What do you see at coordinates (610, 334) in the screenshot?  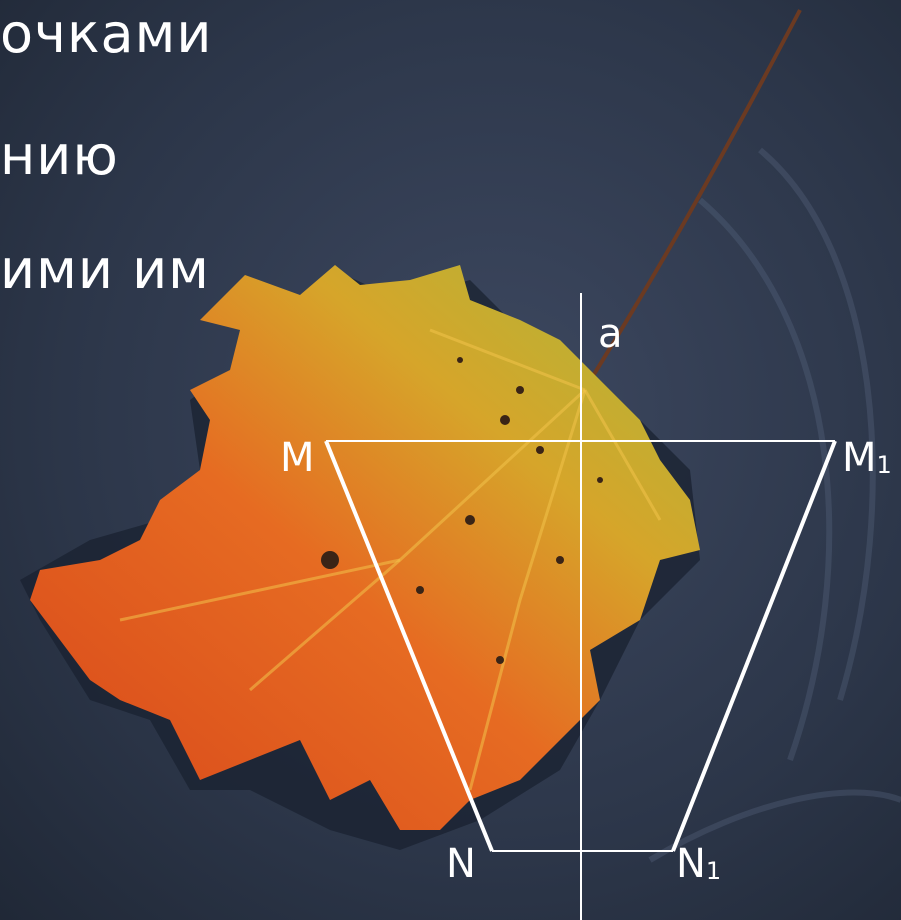 I see `axis-label-a: a` at bounding box center [610, 334].